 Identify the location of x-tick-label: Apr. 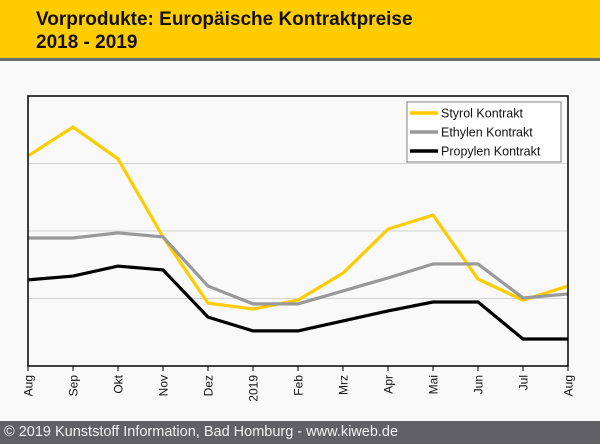
(389, 384).